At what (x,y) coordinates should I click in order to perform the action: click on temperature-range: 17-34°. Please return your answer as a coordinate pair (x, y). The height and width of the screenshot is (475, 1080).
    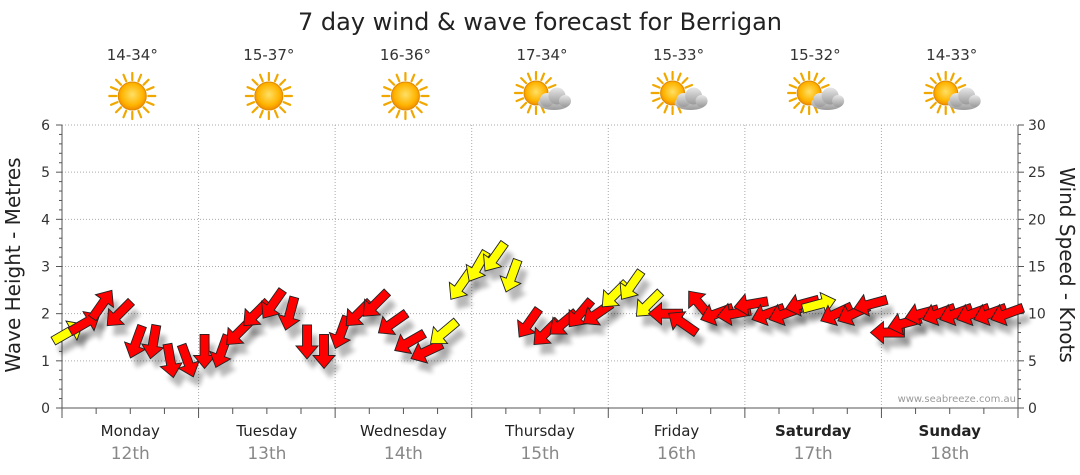
    Looking at the image, I should click on (541, 55).